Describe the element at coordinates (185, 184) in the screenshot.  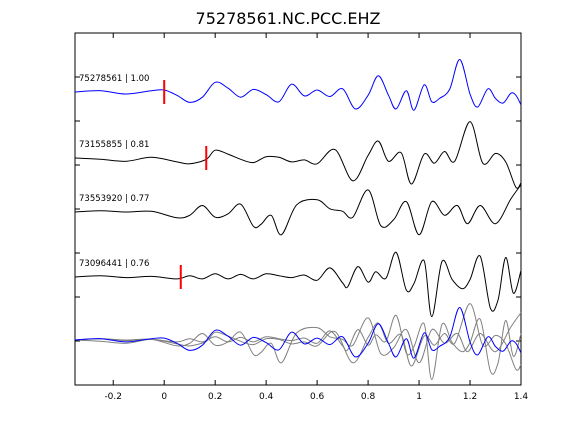
I see `pick-markers` at that location.